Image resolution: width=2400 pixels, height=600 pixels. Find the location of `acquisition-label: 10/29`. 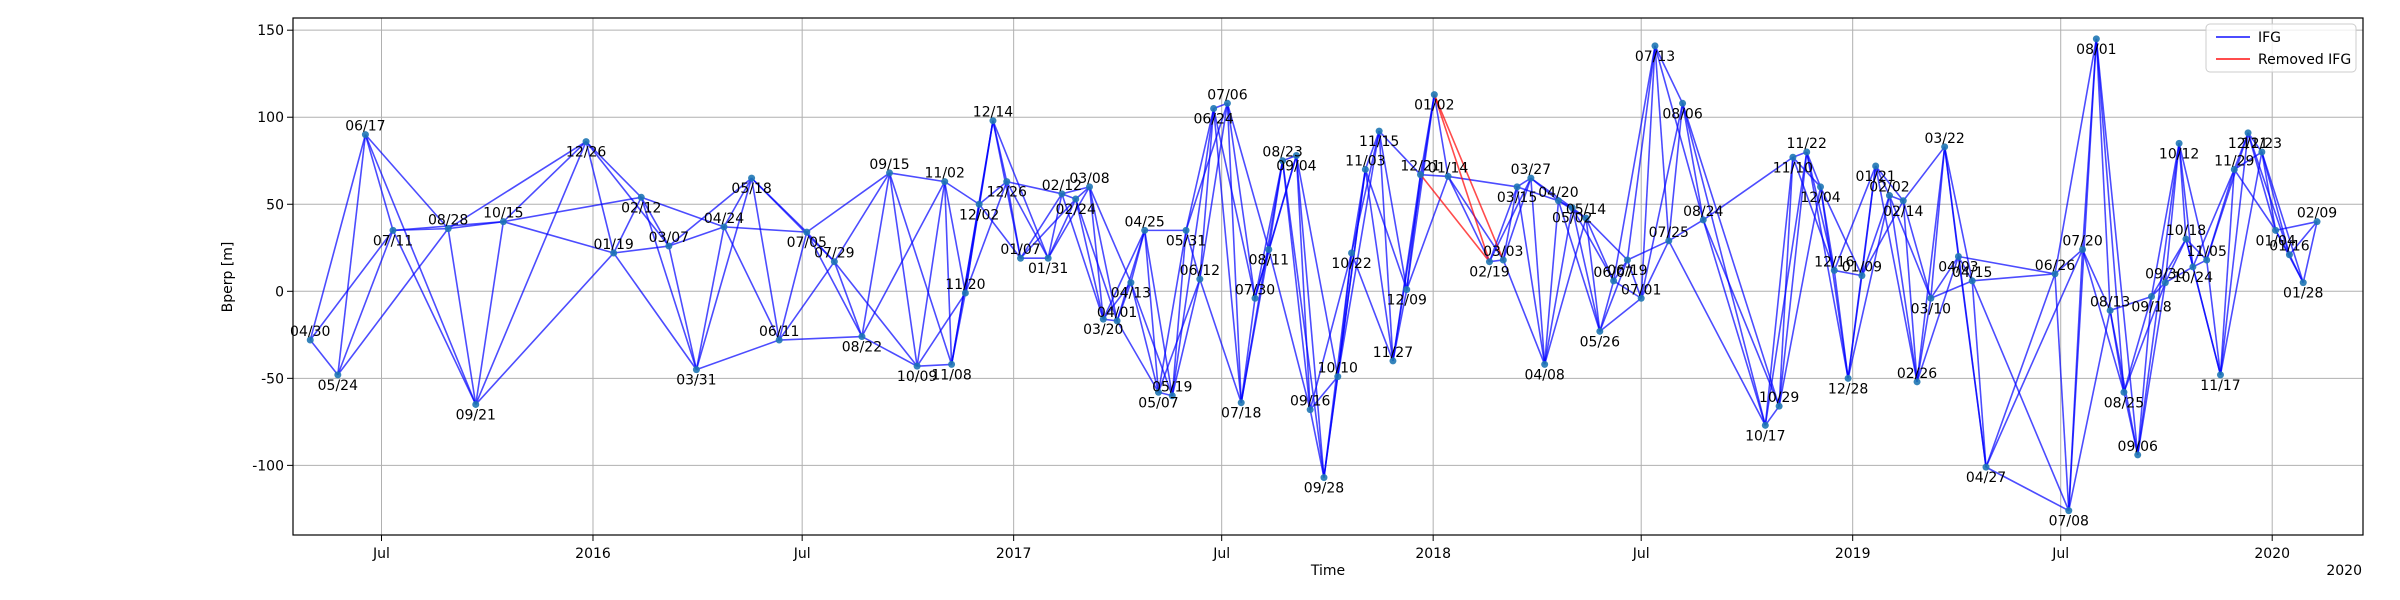

acquisition-label: 10/29 is located at coordinates (1779, 398).